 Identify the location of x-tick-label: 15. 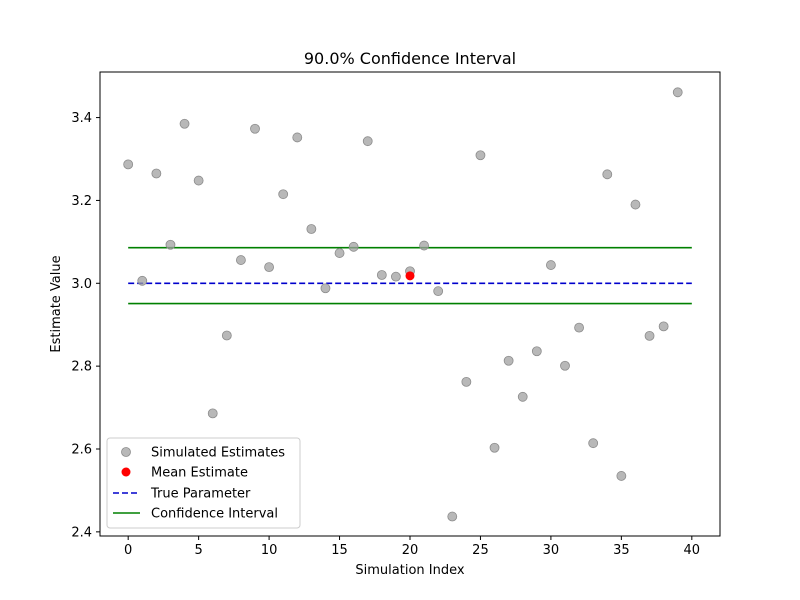
(339, 550).